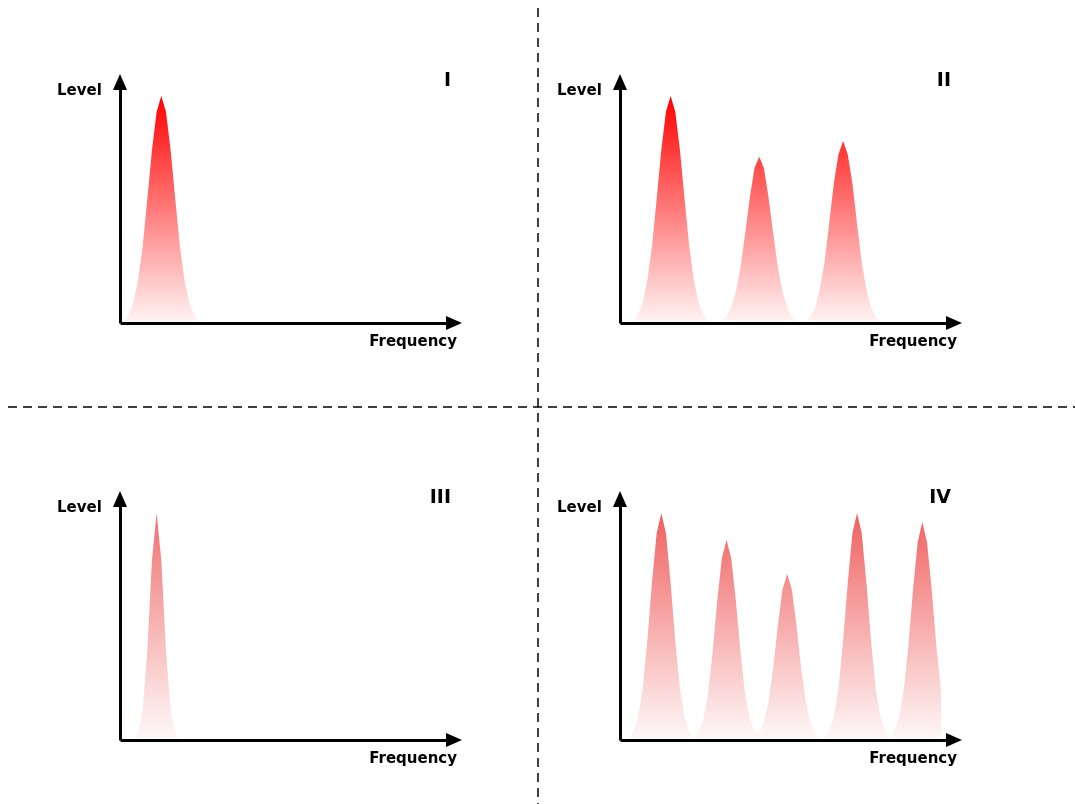  Describe the element at coordinates (440, 496) in the screenshot. I see `chart-title: III` at that location.